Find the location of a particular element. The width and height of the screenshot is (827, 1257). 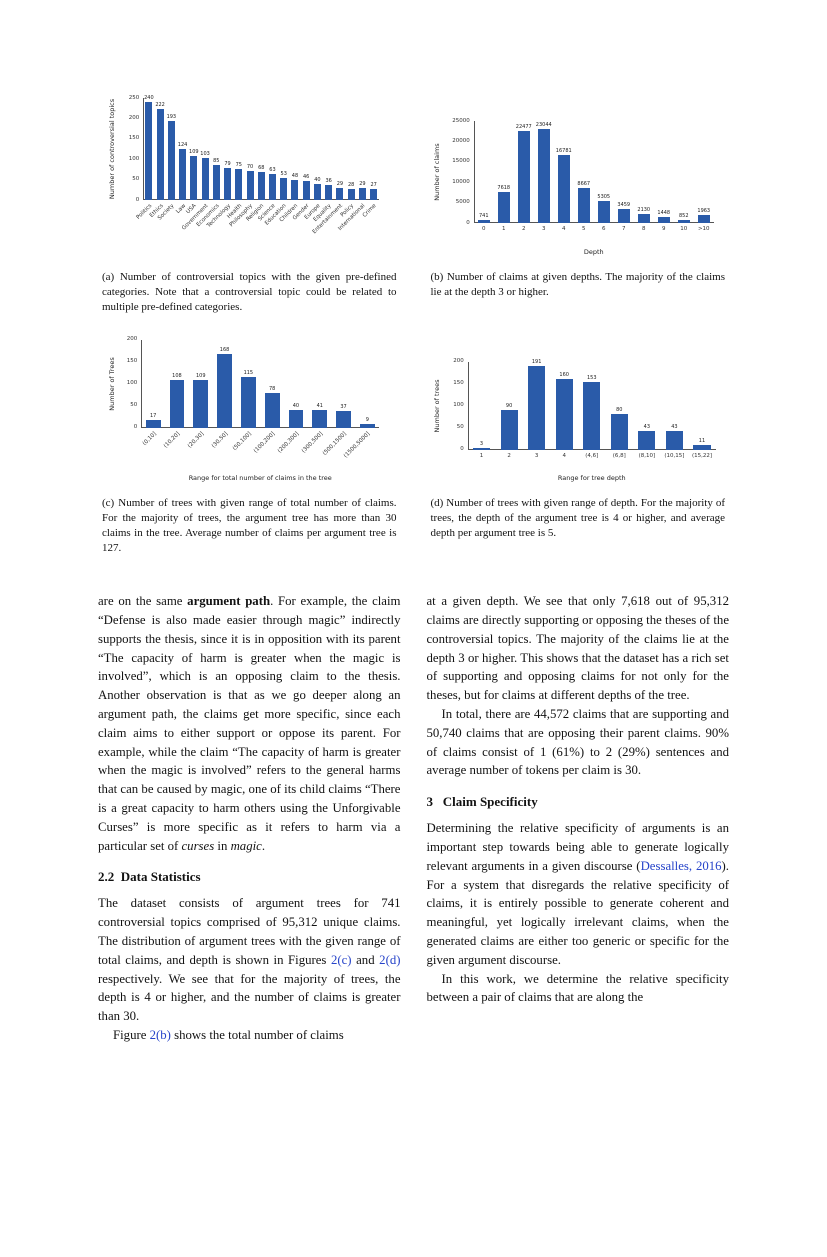

bar-value-label: 240 is located at coordinates (149, 98).